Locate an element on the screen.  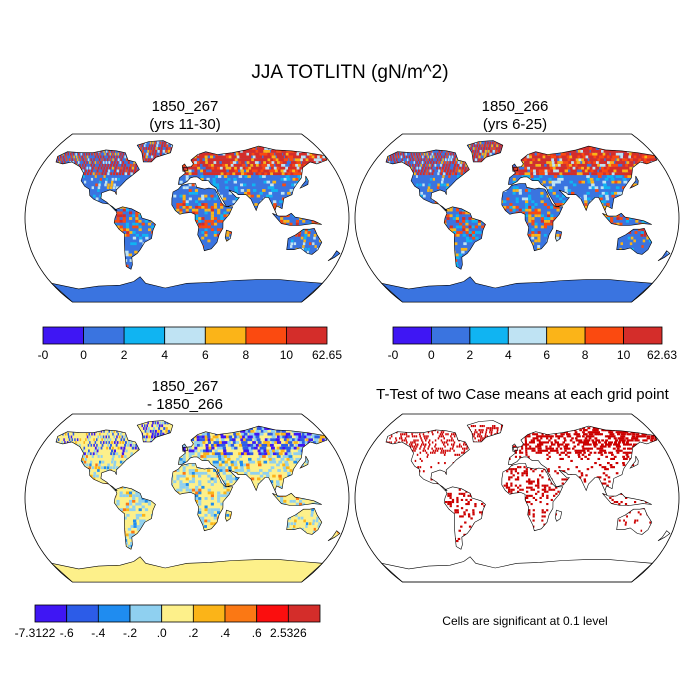
panel-1-title-line2: (yrs 11-30) is located at coordinates (185, 124).